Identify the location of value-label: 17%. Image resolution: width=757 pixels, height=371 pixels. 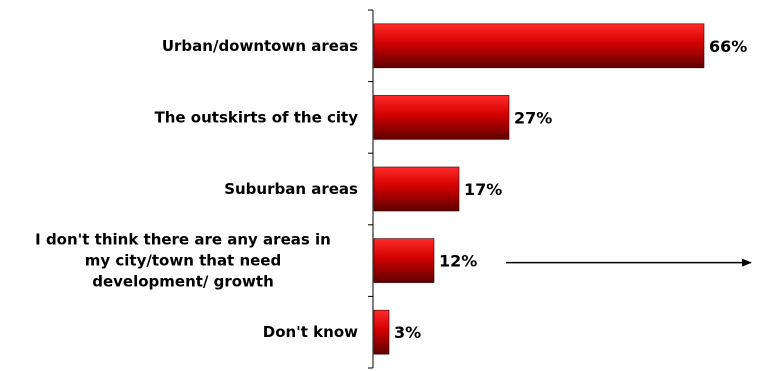
(483, 189).